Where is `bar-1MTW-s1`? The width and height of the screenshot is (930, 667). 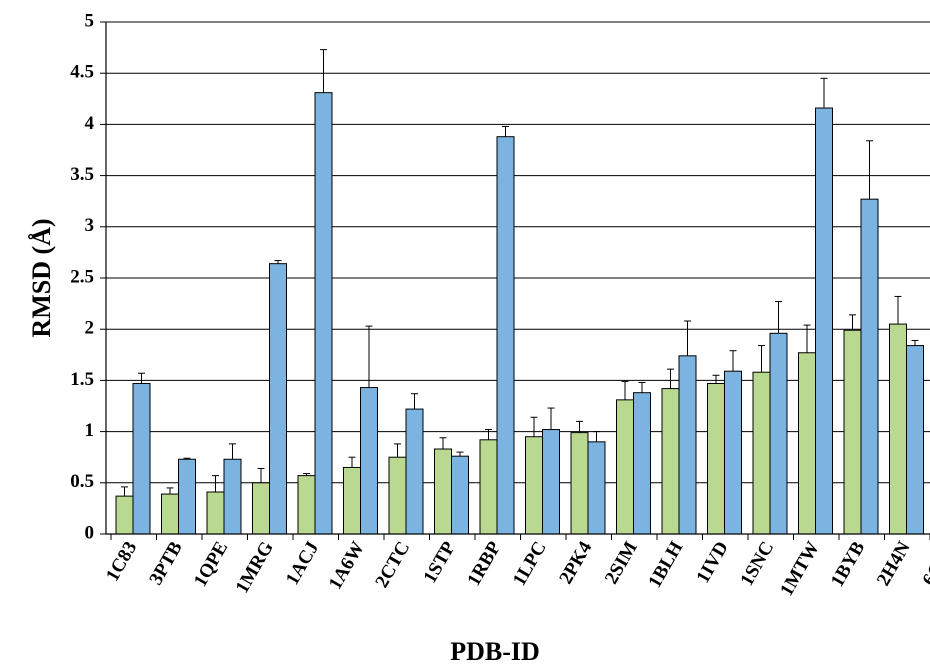
bar-1MTW-s1 is located at coordinates (807, 443).